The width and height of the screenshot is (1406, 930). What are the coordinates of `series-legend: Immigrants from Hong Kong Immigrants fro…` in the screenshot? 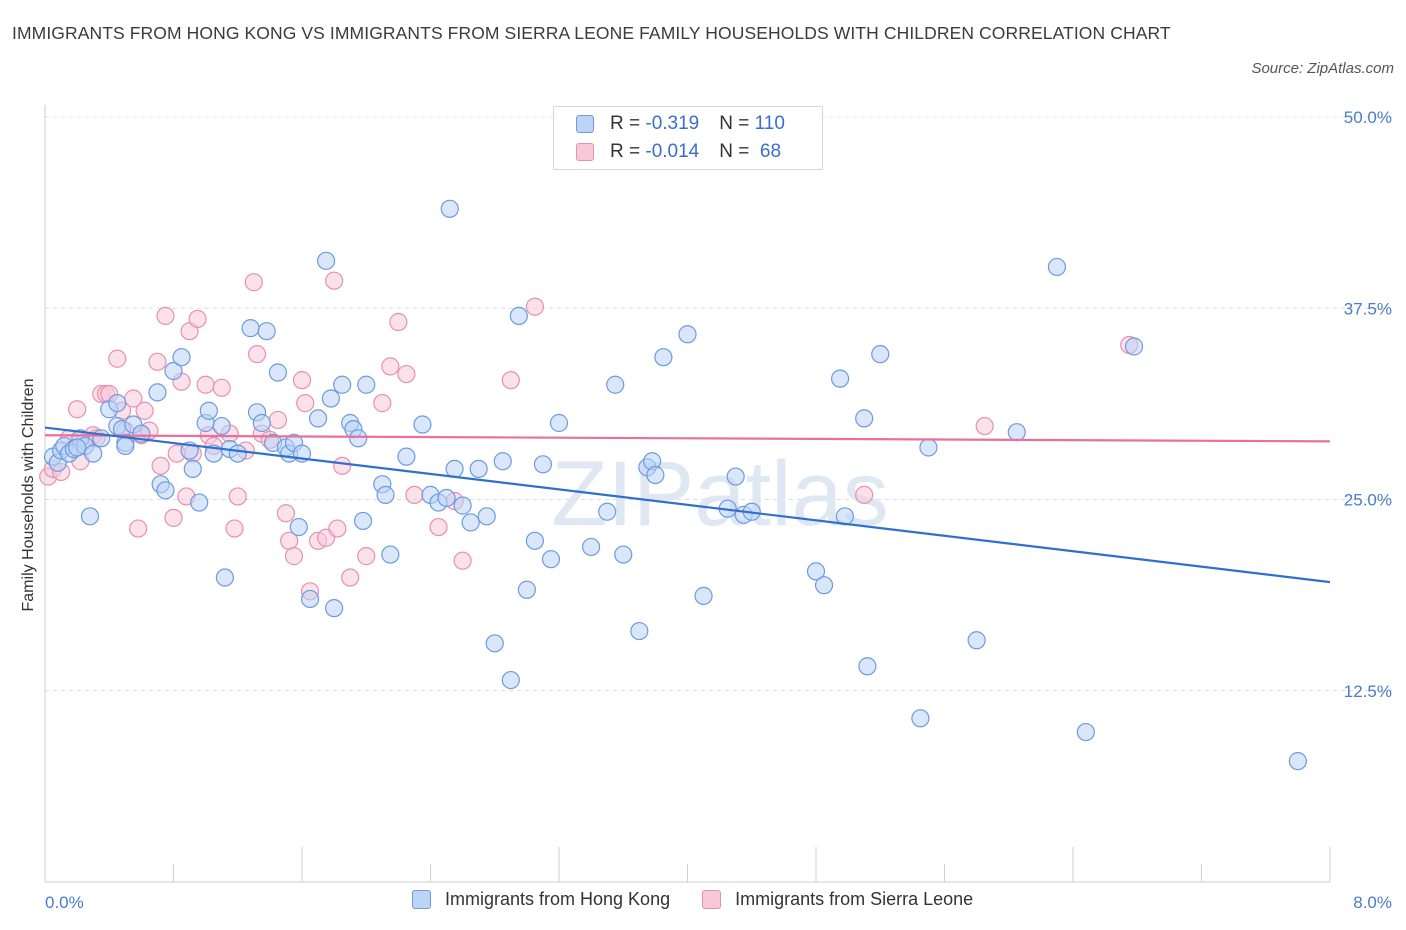 It's located at (708, 899).